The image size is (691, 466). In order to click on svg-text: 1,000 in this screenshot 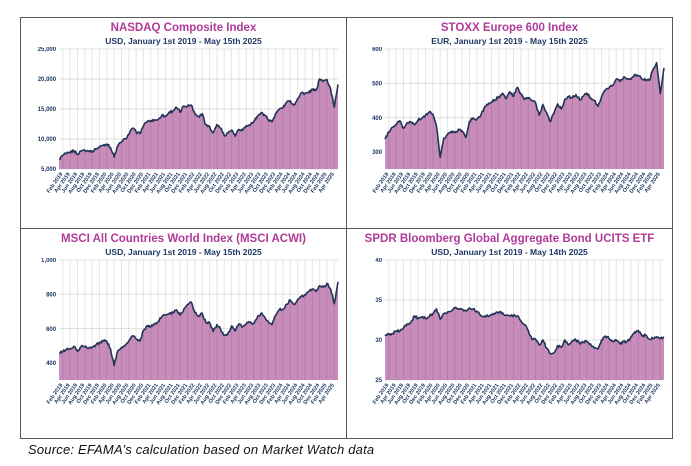, I will do `click(49, 261)`.